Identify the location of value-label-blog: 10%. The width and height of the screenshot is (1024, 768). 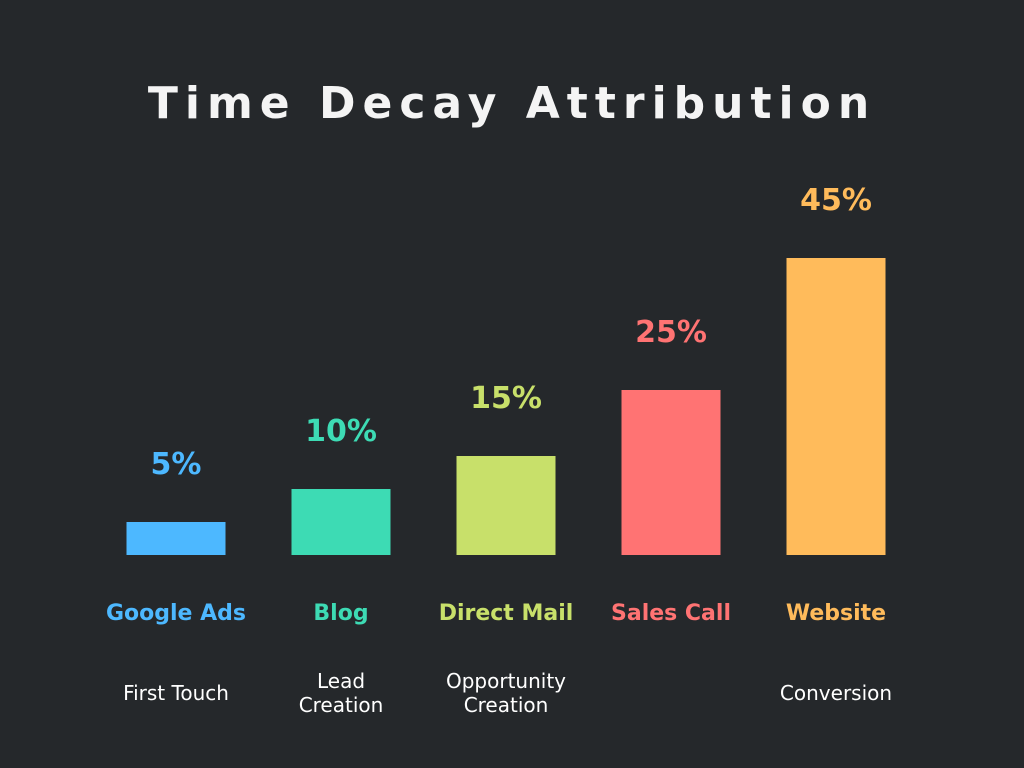
(341, 431).